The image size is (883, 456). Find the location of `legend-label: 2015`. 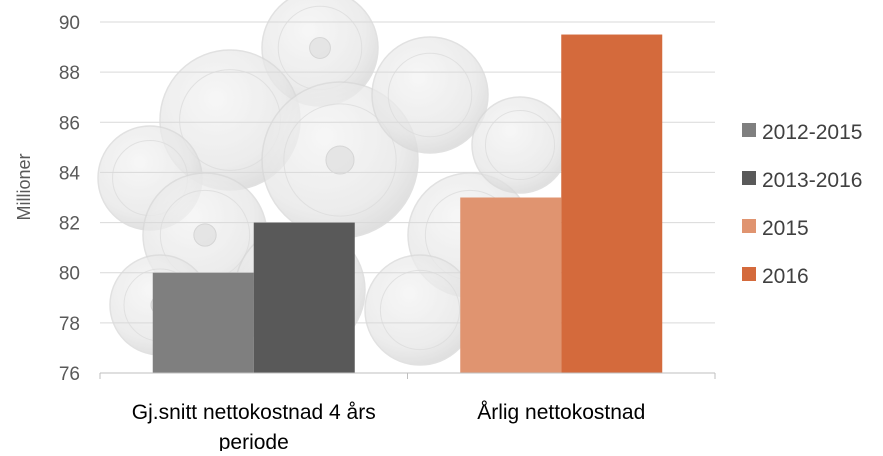

legend-label: 2015 is located at coordinates (785, 228).